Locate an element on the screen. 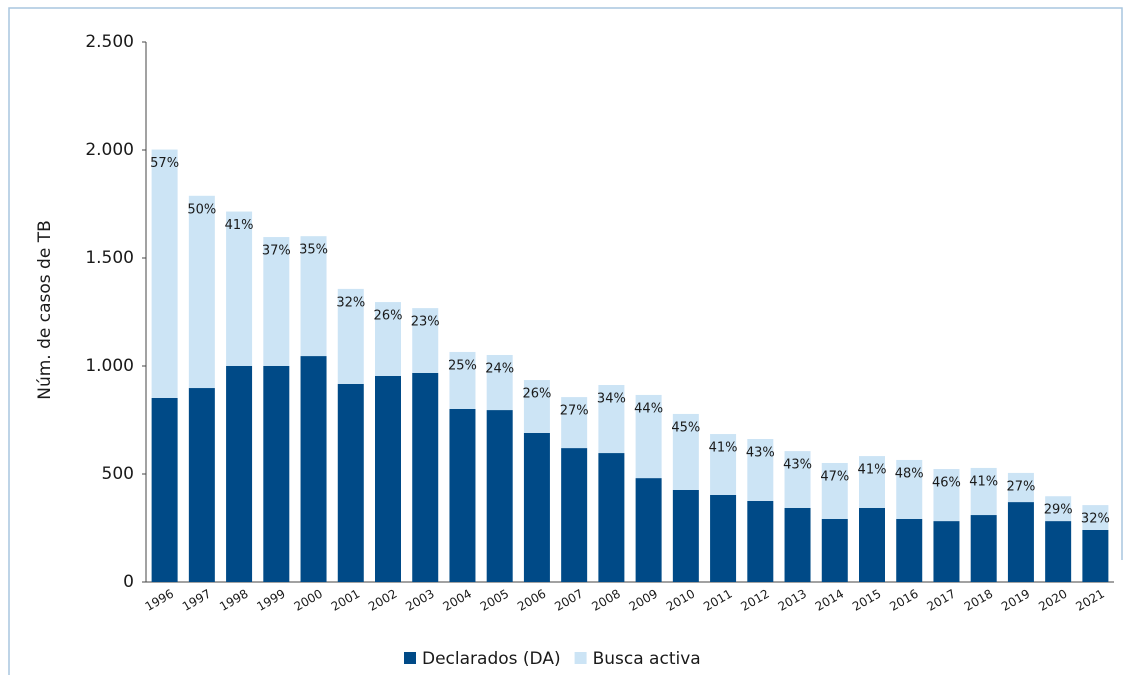 This screenshot has height=679, width=1131. percent-label: 35% is located at coordinates (313, 250).